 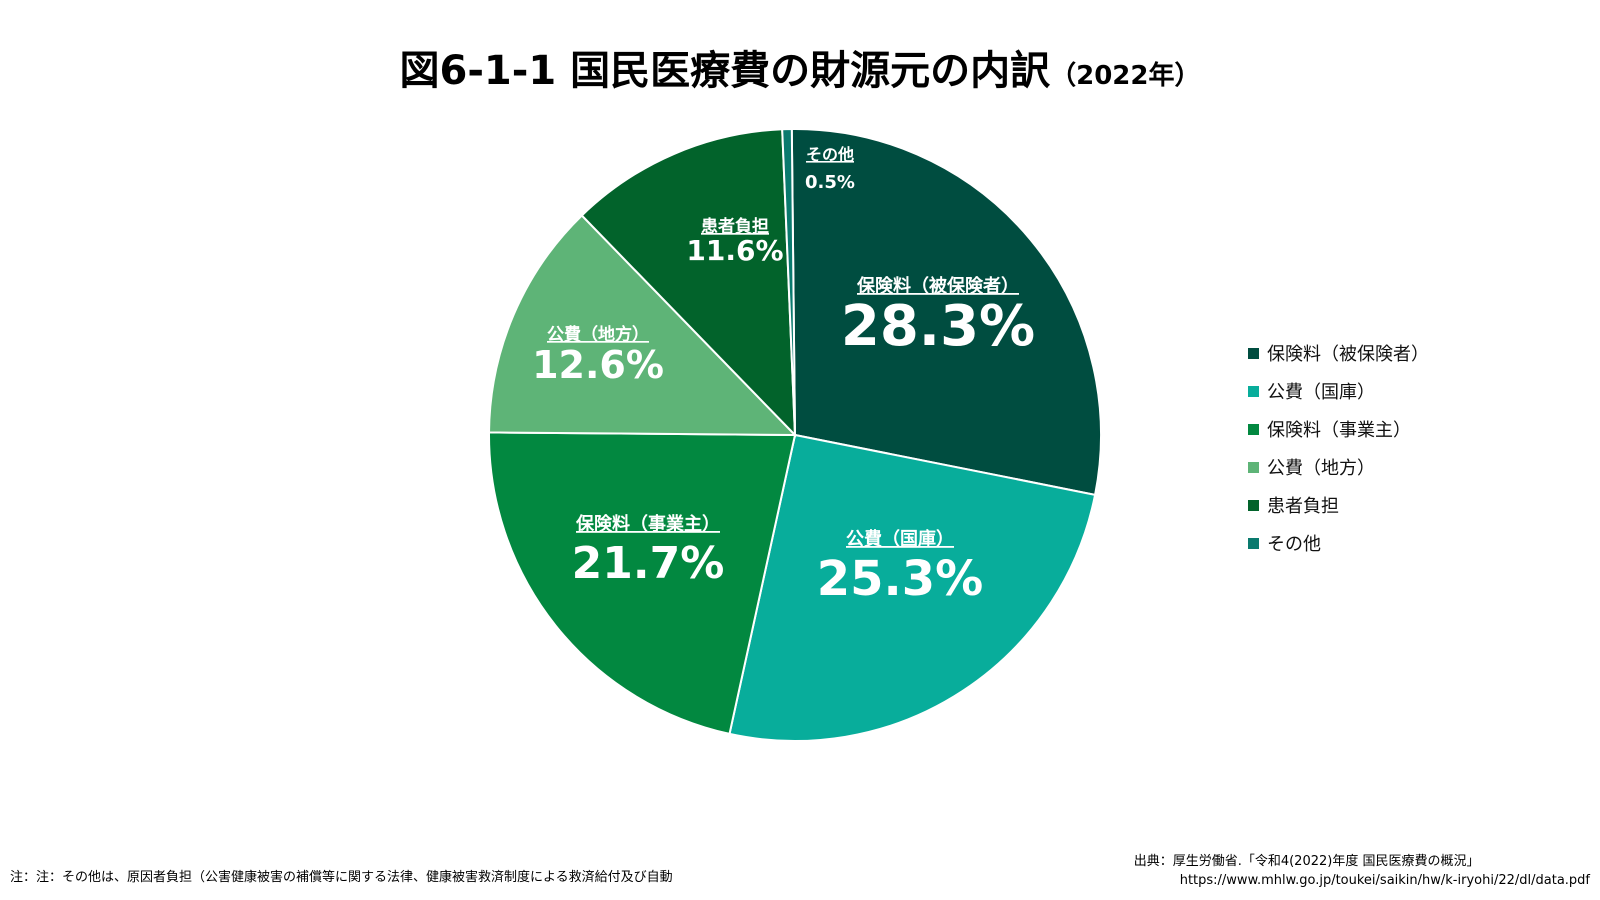 I want to click on legend-item: 保険料（事業主）, so click(x=1338, y=429).